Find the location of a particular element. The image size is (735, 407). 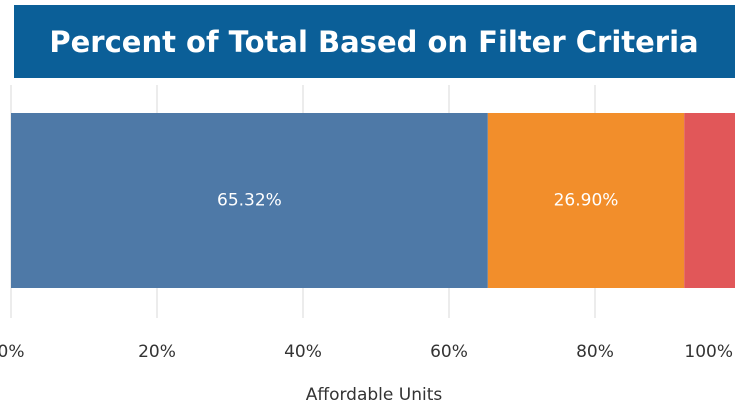

data-label: 26.90% is located at coordinates (586, 201).